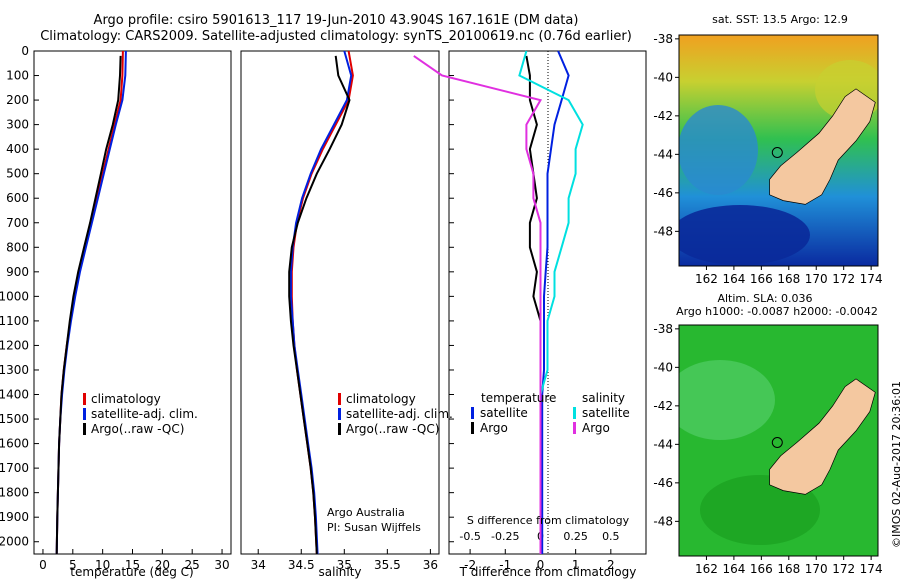 Image resolution: width=900 pixels, height=580 pixels. Describe the element at coordinates (505, 565) in the screenshot. I see `x-tick-label: -1` at that location.